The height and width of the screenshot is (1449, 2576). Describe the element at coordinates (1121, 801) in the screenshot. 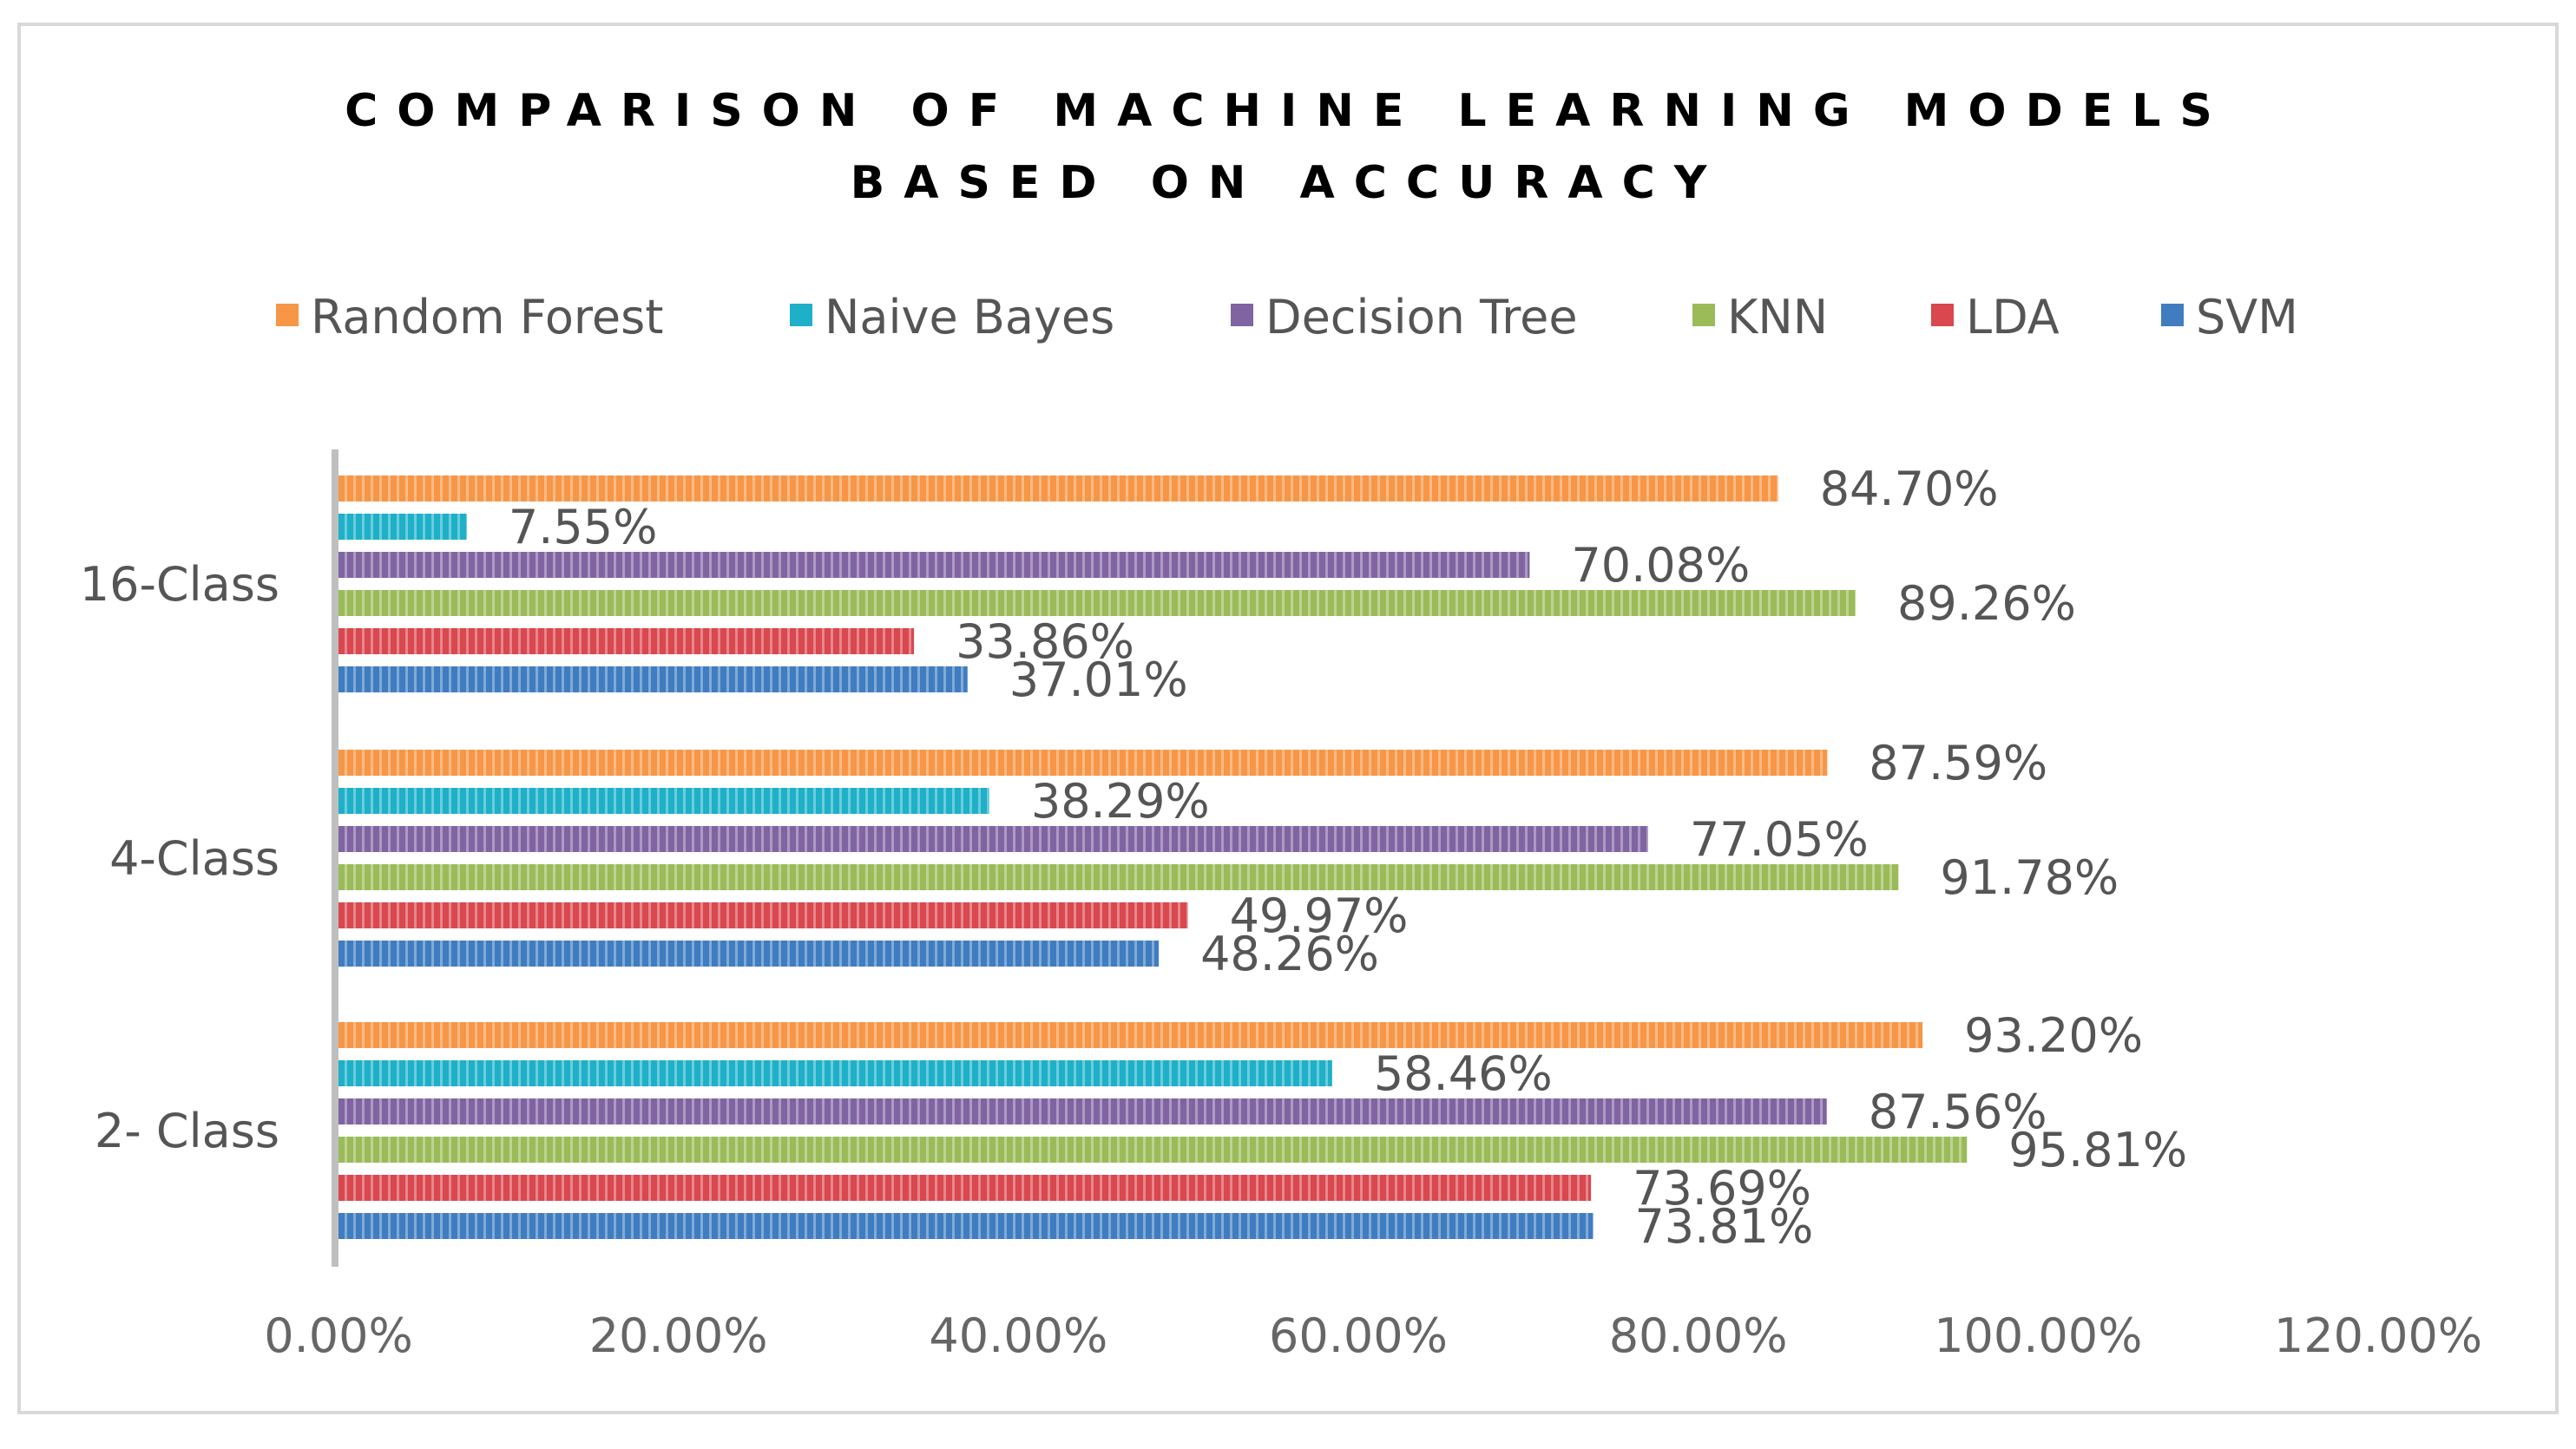

I see `data-label-naive-bayes-4-class: 38.29%` at that location.